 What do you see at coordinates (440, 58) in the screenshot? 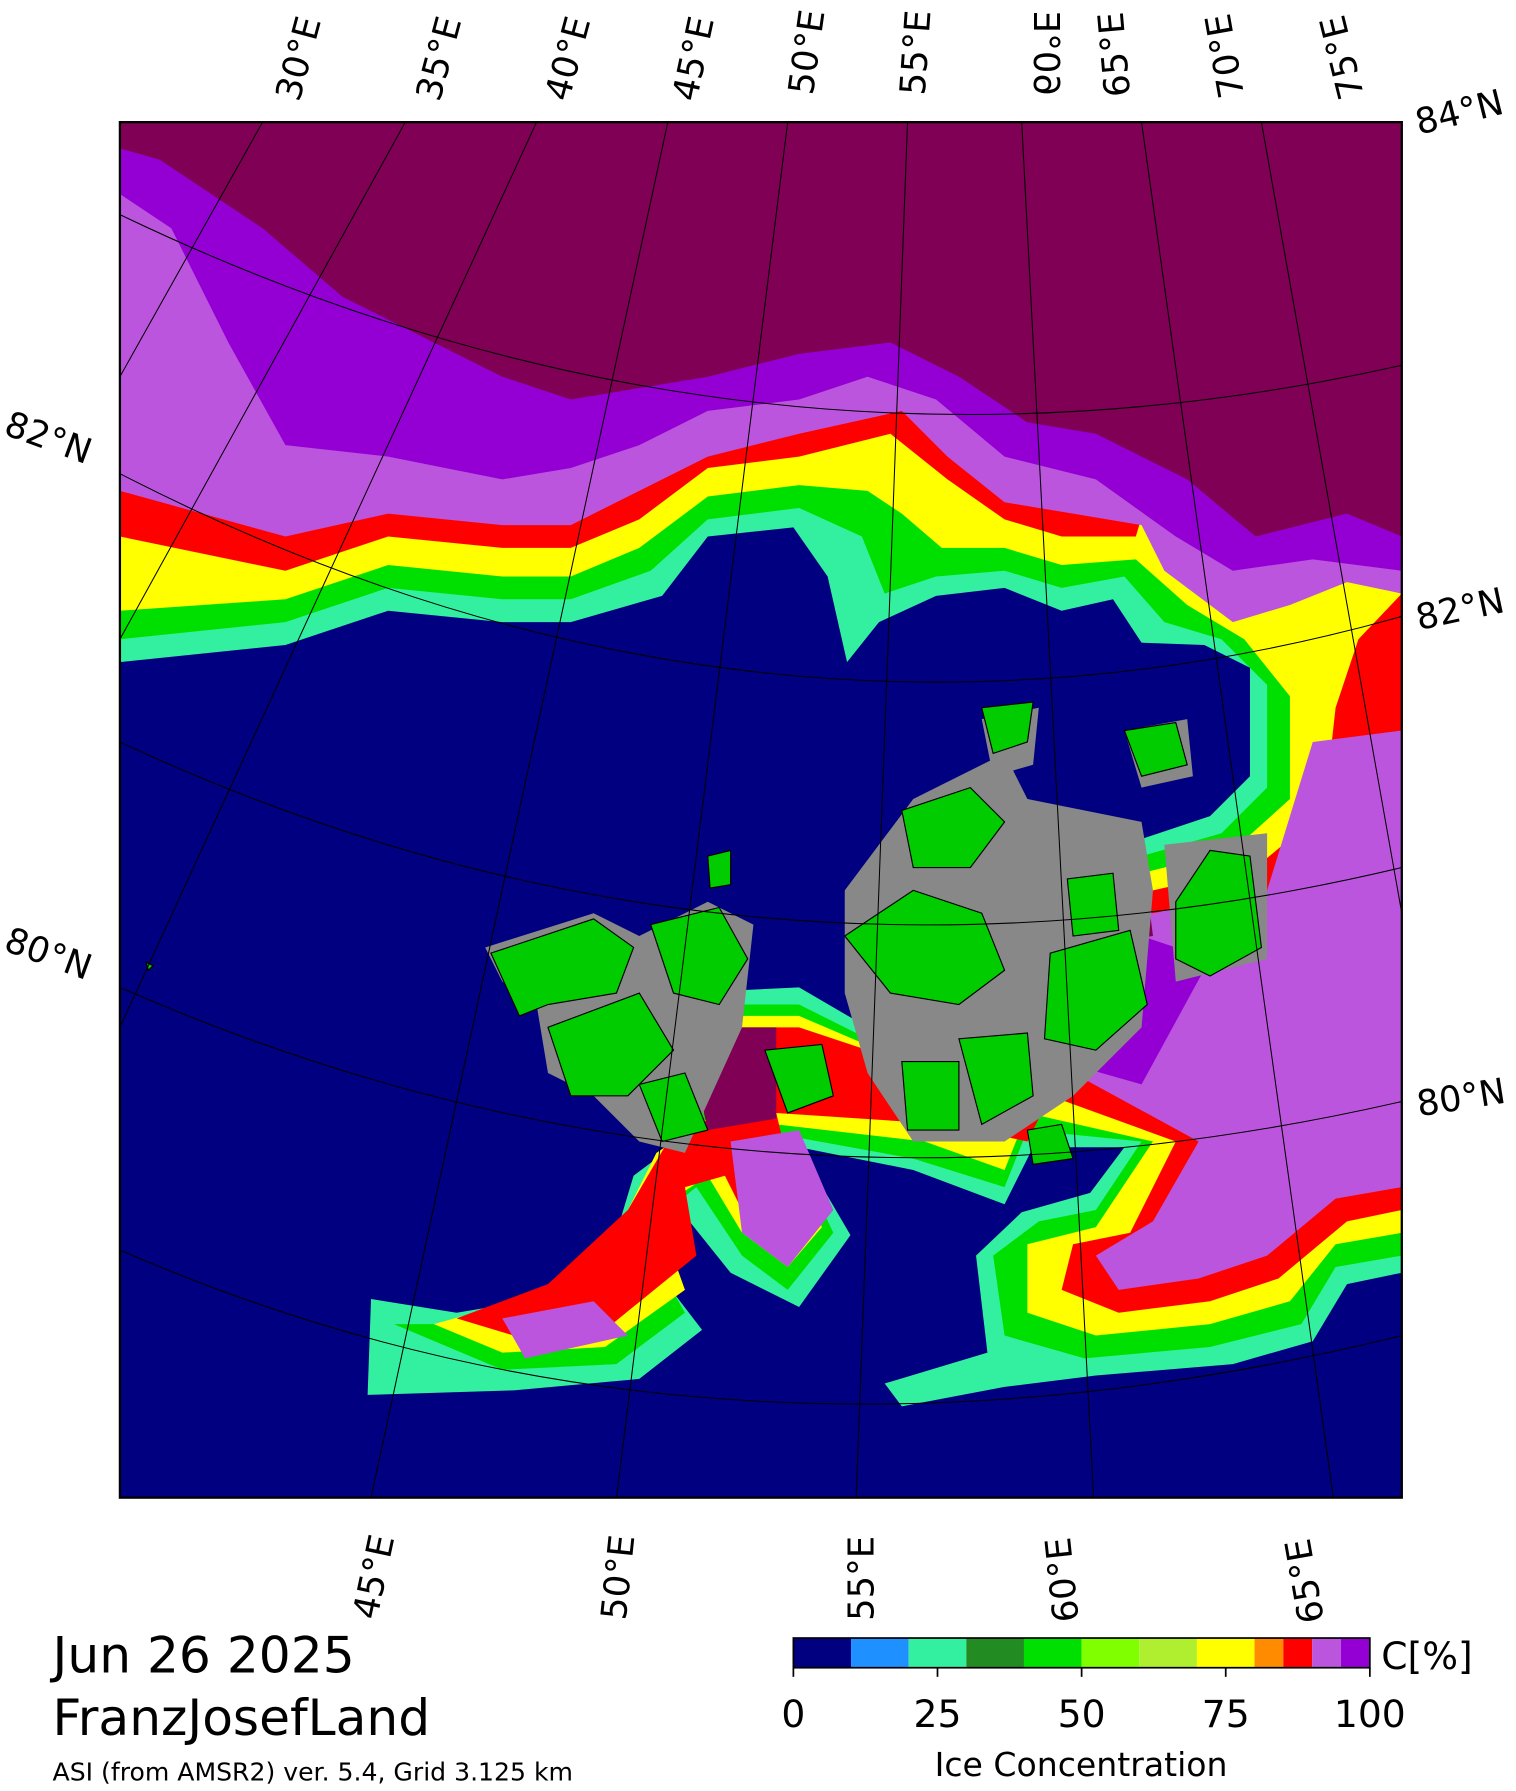
I see `lon-label: 35°E` at bounding box center [440, 58].